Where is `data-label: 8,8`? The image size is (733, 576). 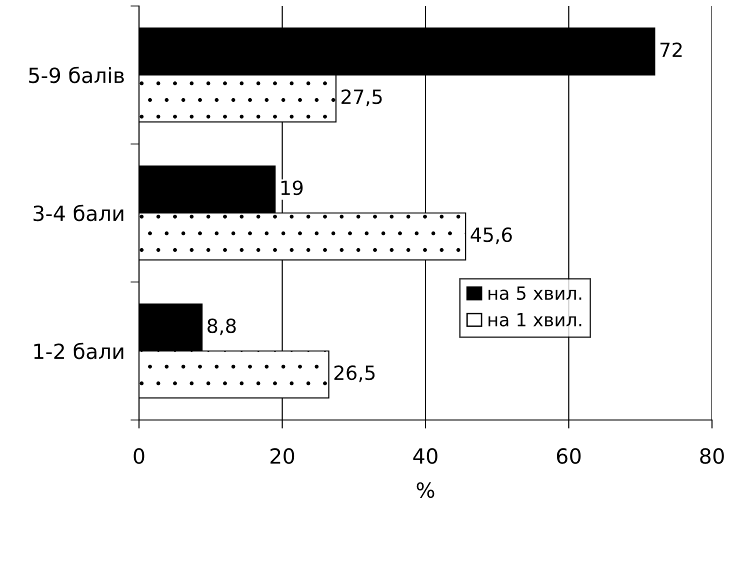
data-label: 8,8 is located at coordinates (222, 327).